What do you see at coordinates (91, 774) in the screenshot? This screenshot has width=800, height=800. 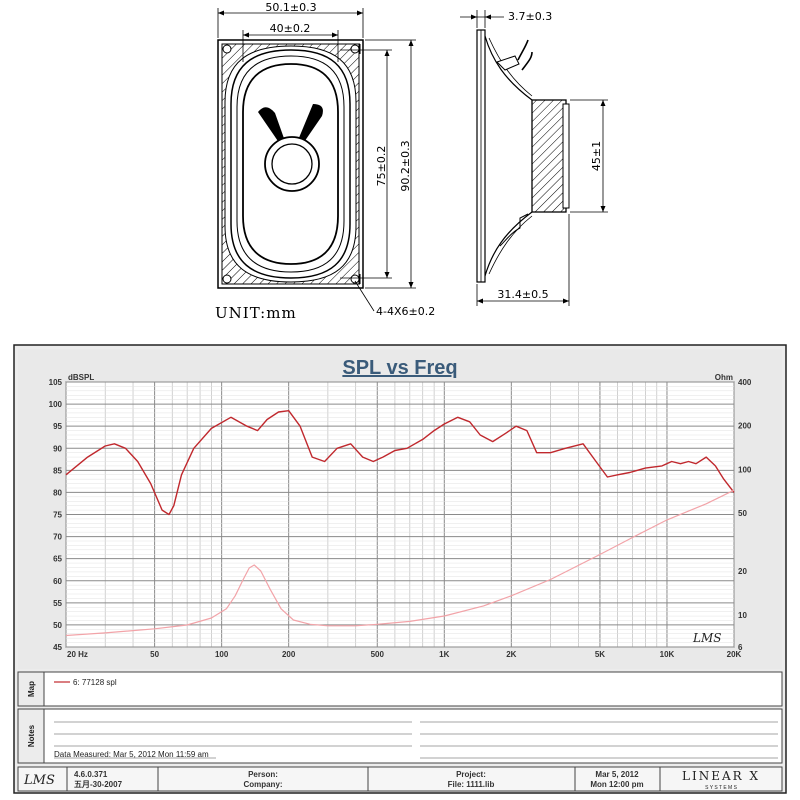 I see `footer-version: 4.6.0.371` at bounding box center [91, 774].